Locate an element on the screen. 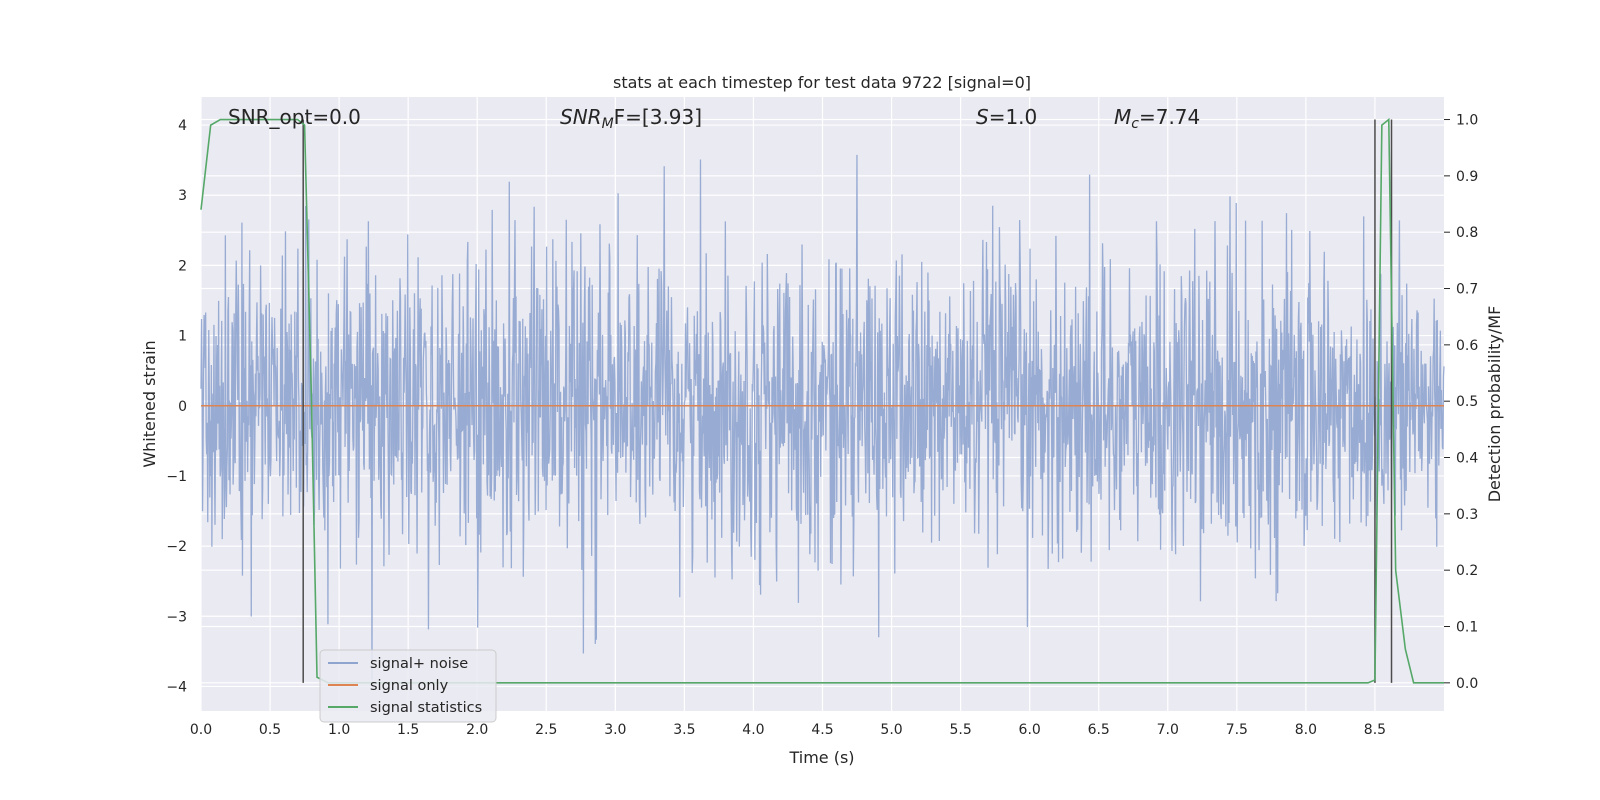  x-tick-label: 6.5 is located at coordinates (1099, 730).